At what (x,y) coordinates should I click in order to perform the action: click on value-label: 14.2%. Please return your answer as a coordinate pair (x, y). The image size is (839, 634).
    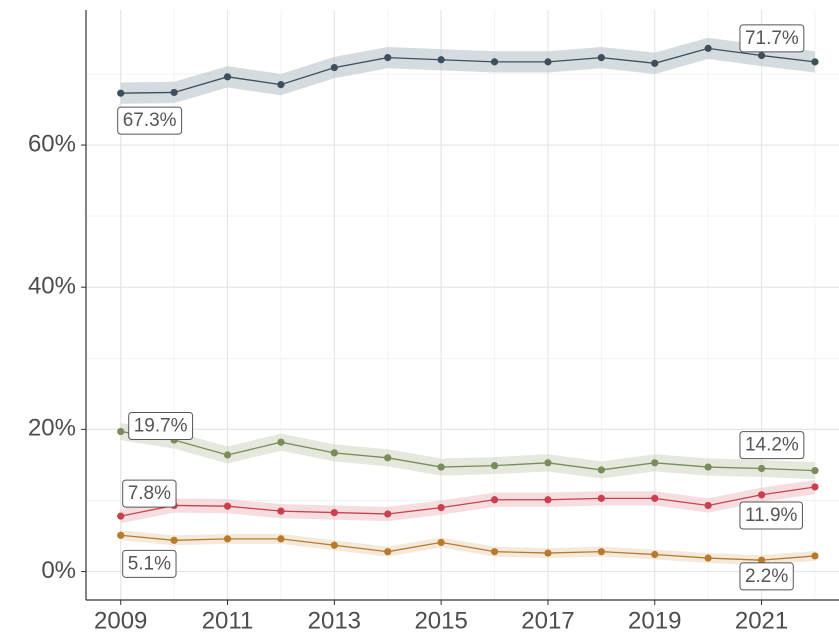
    Looking at the image, I should click on (772, 445).